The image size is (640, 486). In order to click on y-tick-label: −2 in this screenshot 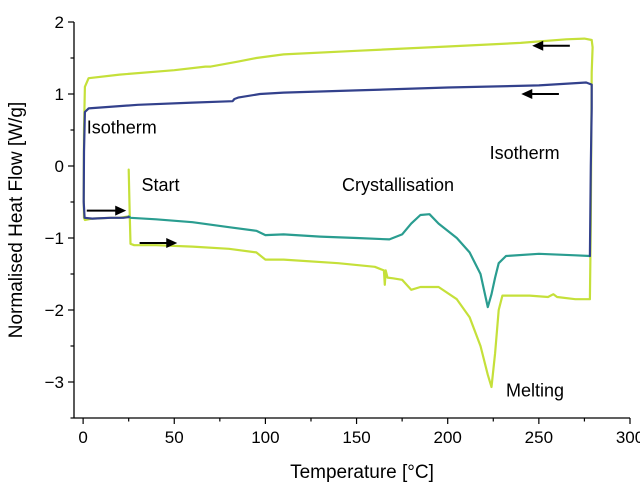, I will do `click(54, 310)`.